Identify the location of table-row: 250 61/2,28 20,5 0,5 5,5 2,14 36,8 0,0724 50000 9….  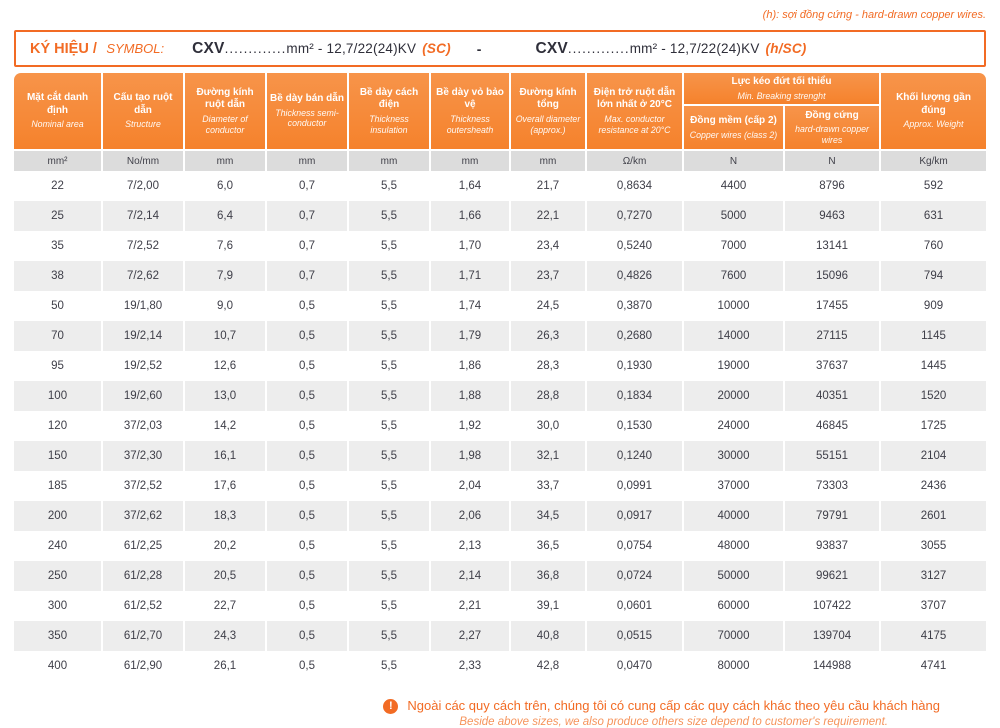
(500, 576).